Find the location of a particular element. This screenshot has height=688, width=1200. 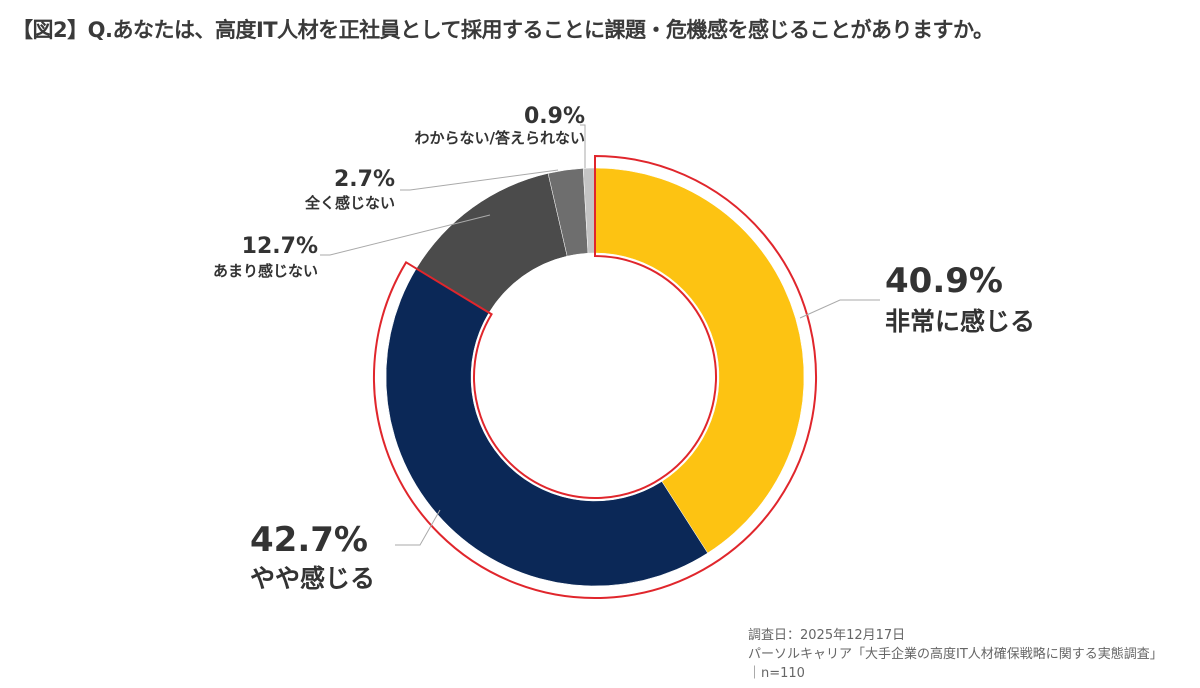

data-label-value-1: 40.9% is located at coordinates (944, 281).